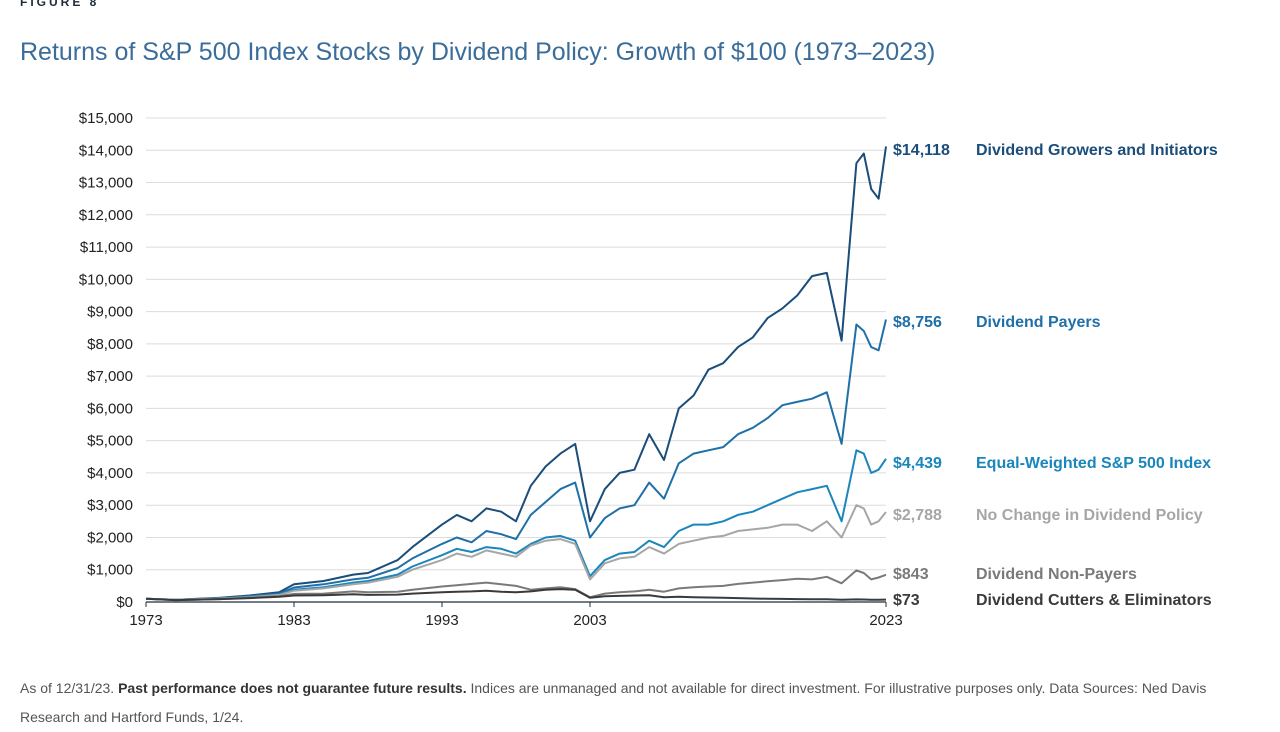  What do you see at coordinates (1056, 574) in the screenshot?
I see `series-name-label: Dividend Non-Payers` at bounding box center [1056, 574].